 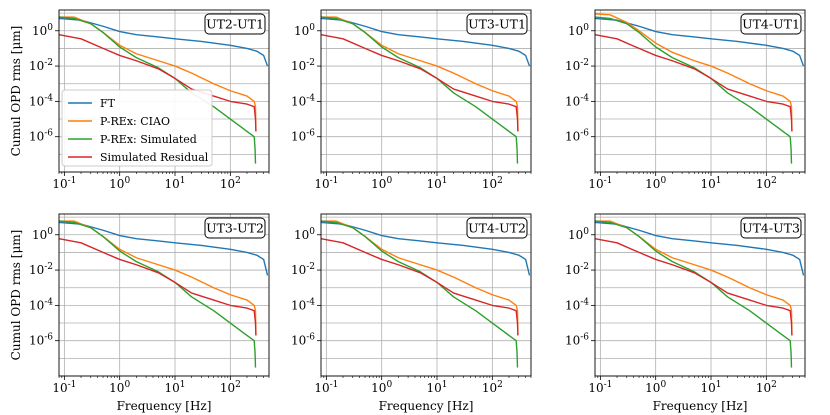 I want to click on legend-label: Simulated Residual, so click(x=154, y=157).